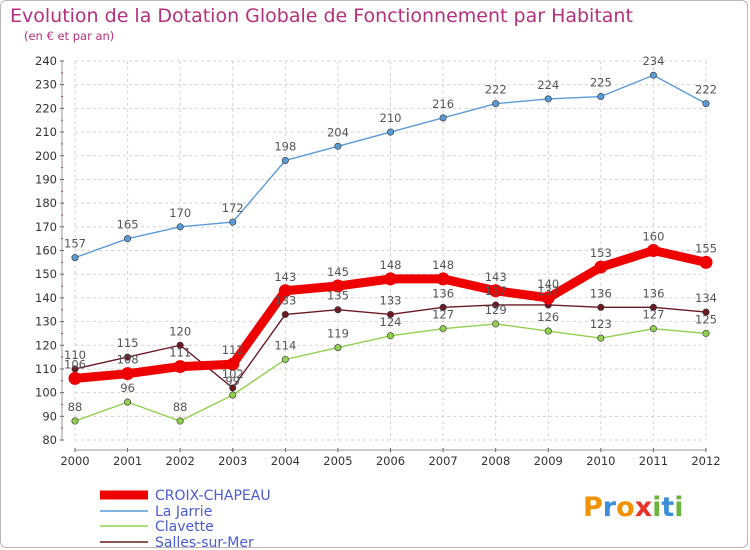 This screenshot has height=550, width=750. Describe the element at coordinates (180, 353) in the screenshot. I see `data-label-croix-chapeau: 111` at that location.